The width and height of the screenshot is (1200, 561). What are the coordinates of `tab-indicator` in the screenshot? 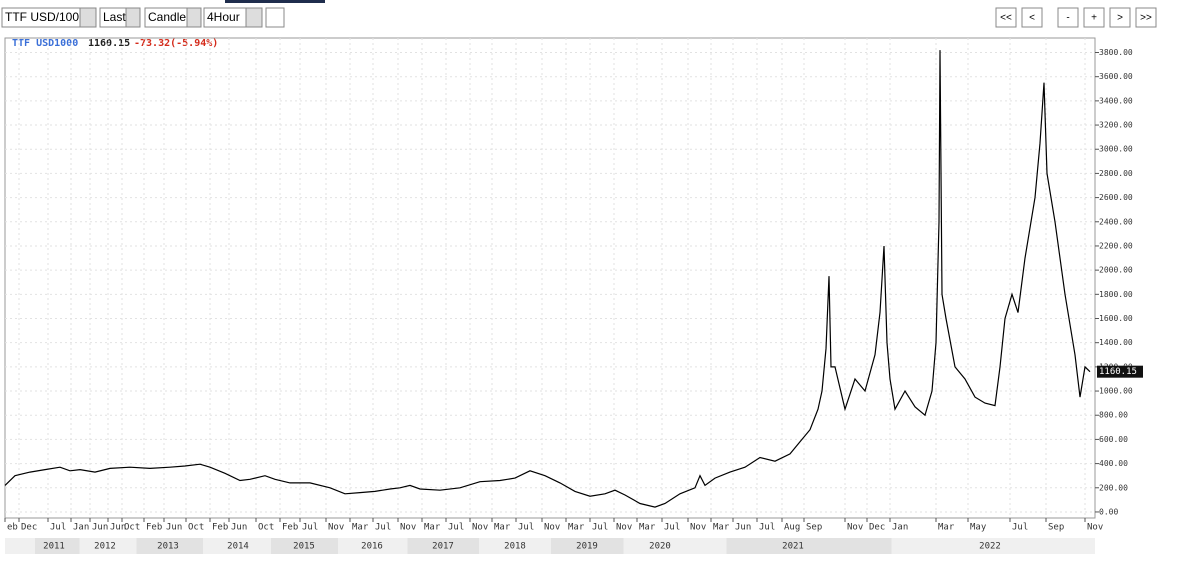 It's located at (275, 1).